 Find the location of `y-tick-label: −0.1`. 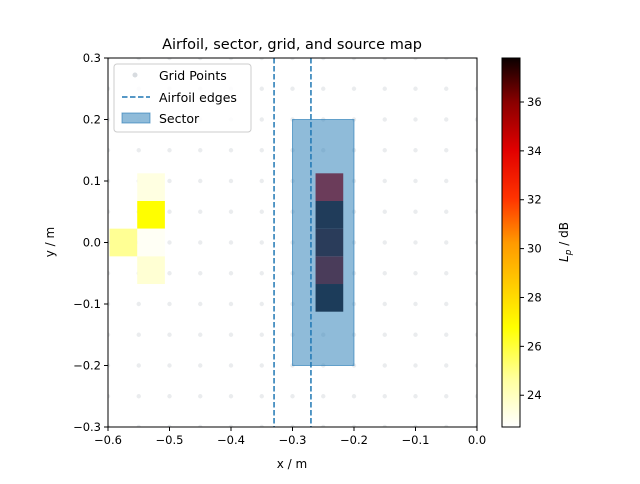

y-tick-label: −0.1 is located at coordinates (87, 304).